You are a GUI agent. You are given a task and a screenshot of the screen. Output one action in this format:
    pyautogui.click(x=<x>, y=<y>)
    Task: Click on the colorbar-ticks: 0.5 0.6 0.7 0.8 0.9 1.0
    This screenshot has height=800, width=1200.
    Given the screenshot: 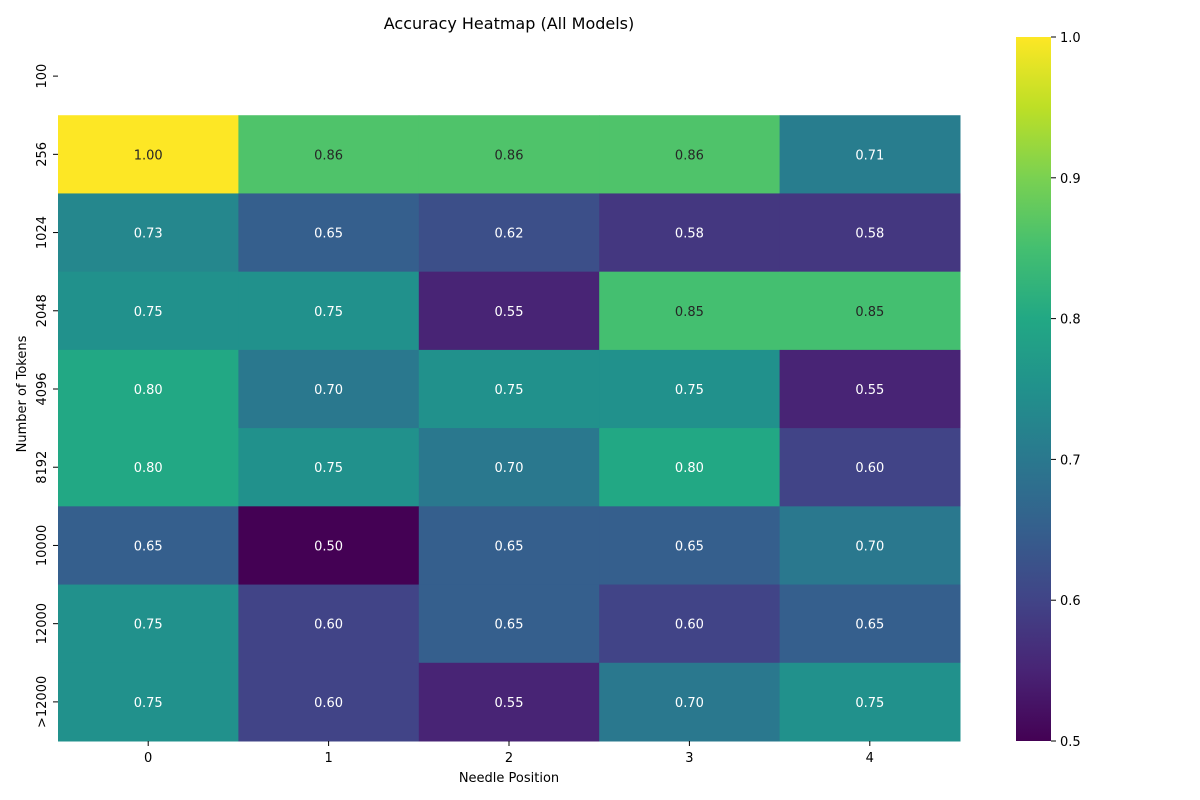 What is the action you would take?
    pyautogui.click(x=1066, y=390)
    